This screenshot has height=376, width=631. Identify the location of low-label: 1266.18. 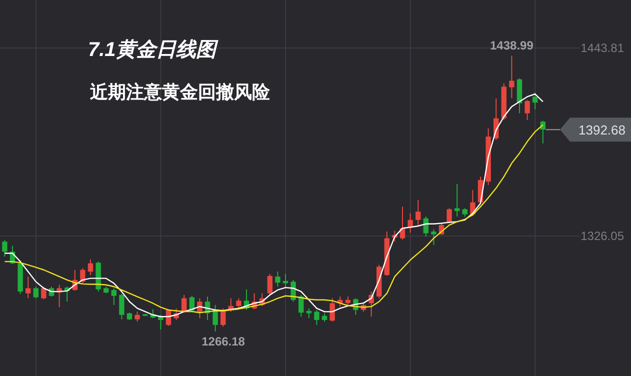
(223, 341).